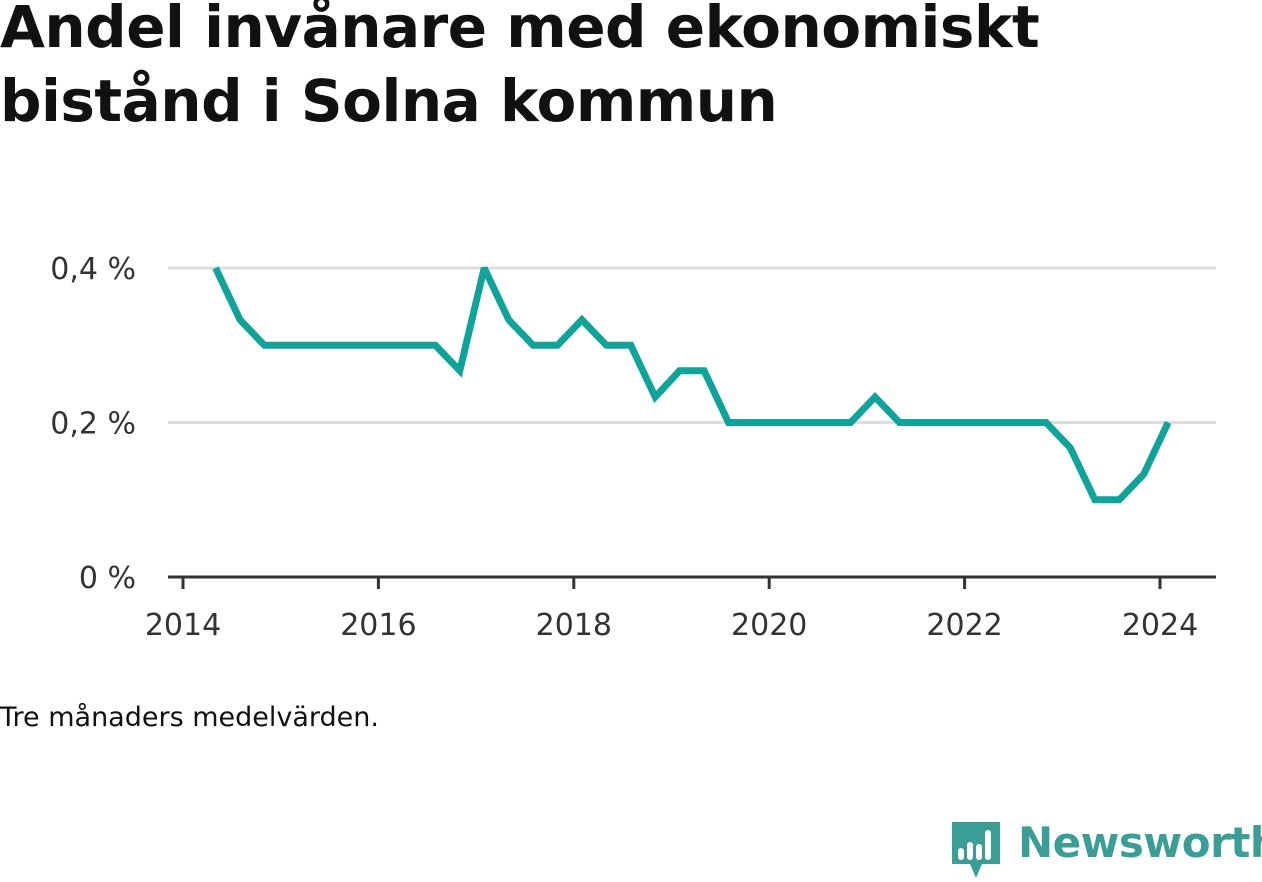  Describe the element at coordinates (93, 269) in the screenshot. I see `y-tick-label: 0,4 %` at that location.